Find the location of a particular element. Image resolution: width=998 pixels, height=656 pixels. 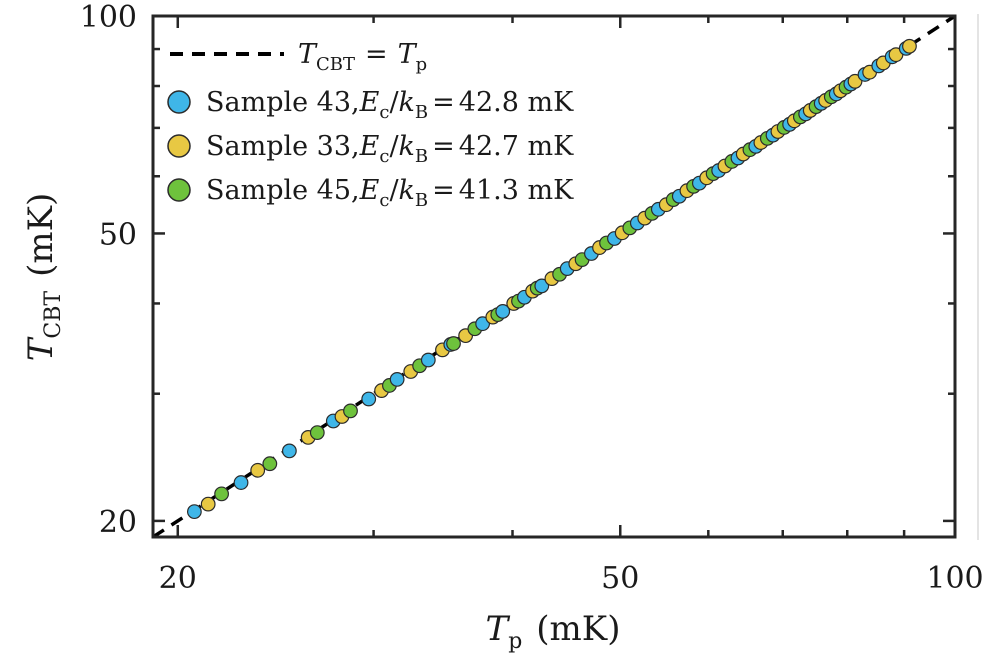

legend-s33-value: 42.7 mK is located at coordinates (516, 146).